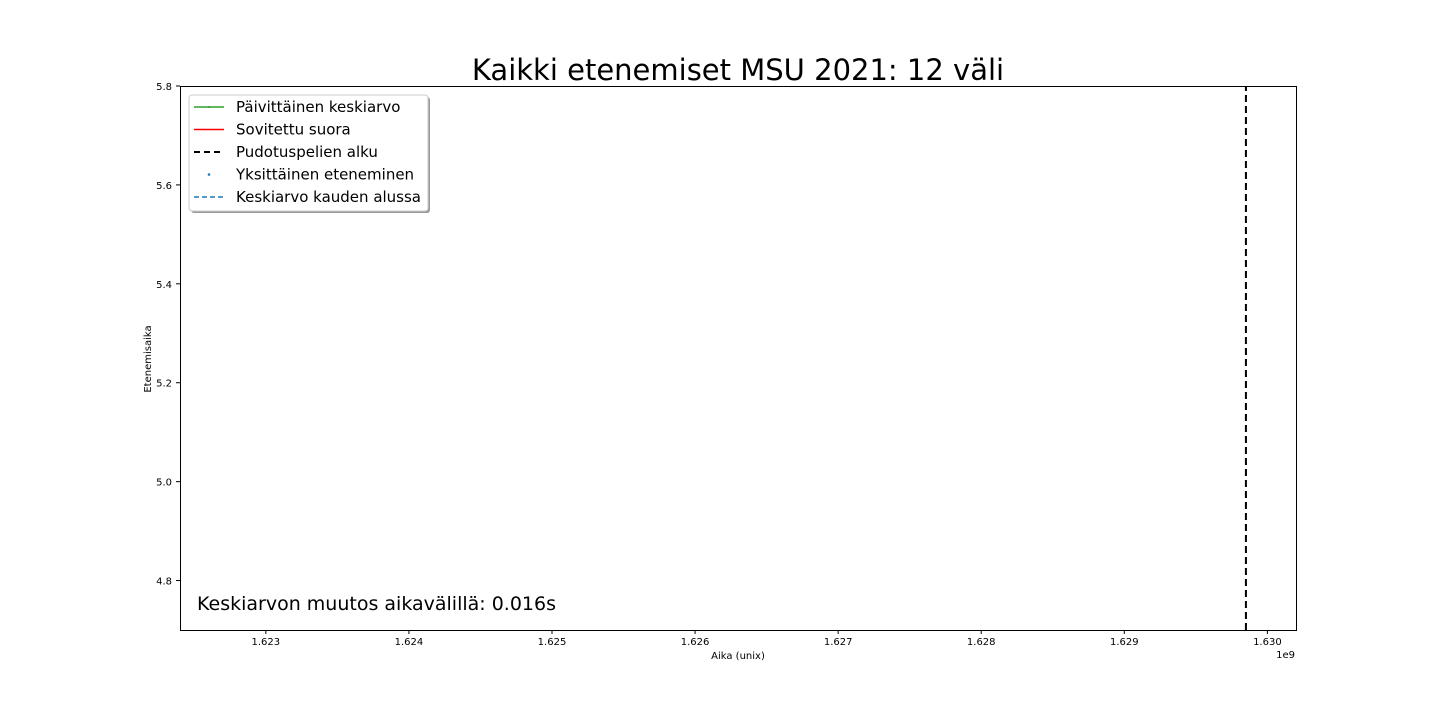 The image size is (1440, 720). Describe the element at coordinates (164, 582) in the screenshot. I see `y-tick-label: 4.8` at that location.